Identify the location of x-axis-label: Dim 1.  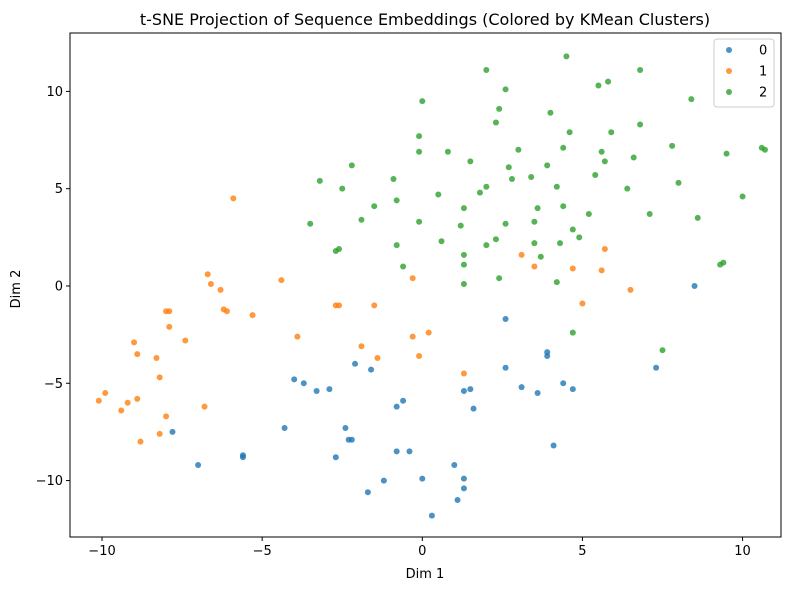
(425, 574).